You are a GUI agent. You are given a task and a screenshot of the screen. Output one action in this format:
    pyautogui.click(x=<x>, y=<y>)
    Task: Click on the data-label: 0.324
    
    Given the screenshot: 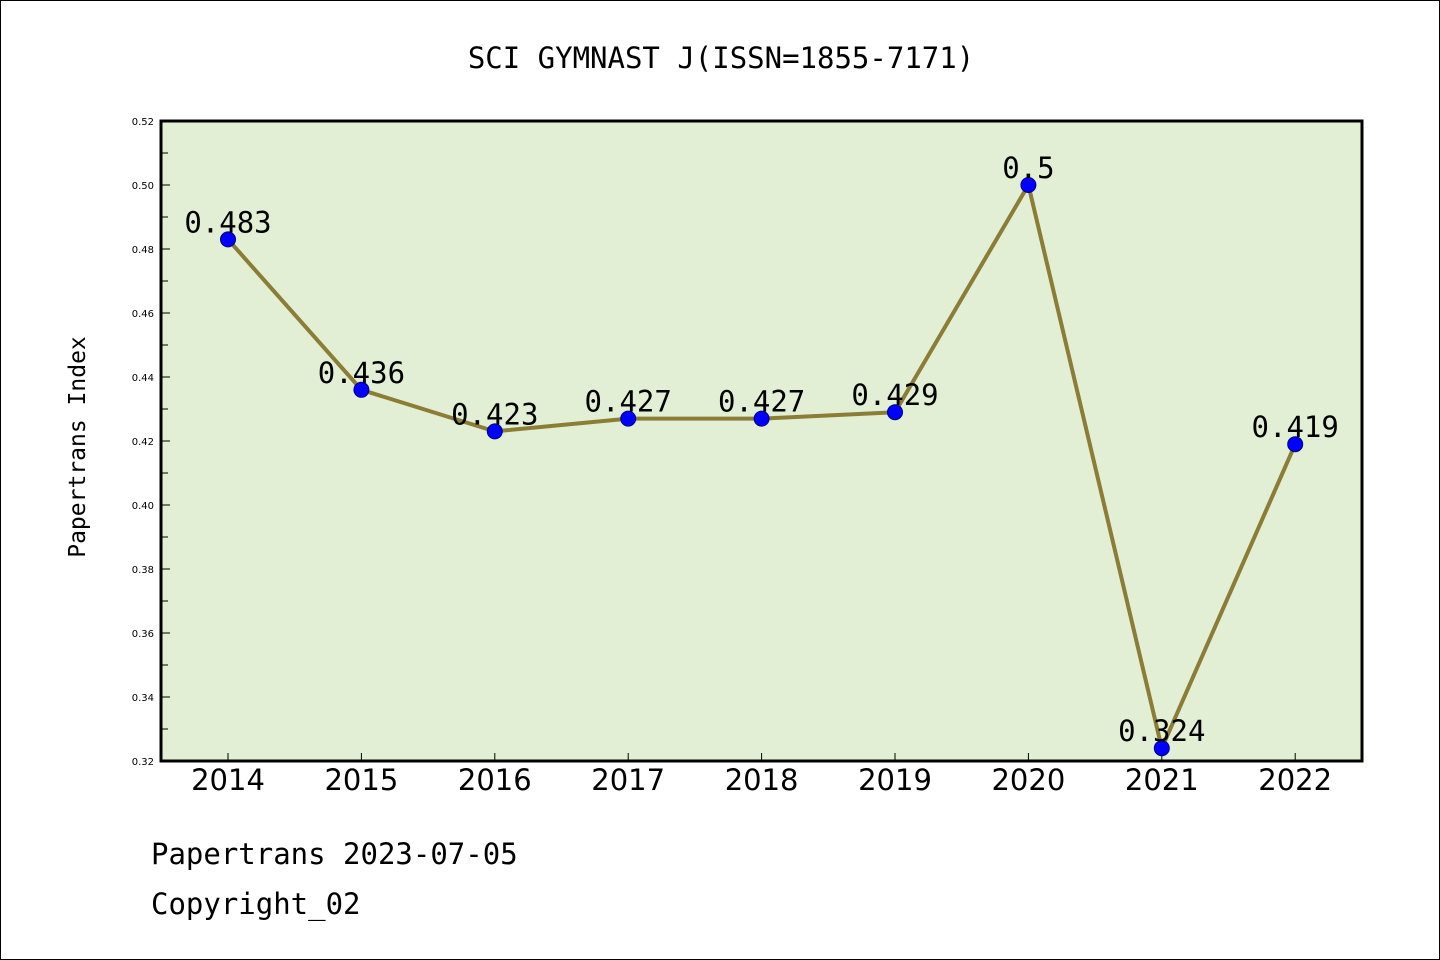 What is the action you would take?
    pyautogui.click(x=1161, y=731)
    